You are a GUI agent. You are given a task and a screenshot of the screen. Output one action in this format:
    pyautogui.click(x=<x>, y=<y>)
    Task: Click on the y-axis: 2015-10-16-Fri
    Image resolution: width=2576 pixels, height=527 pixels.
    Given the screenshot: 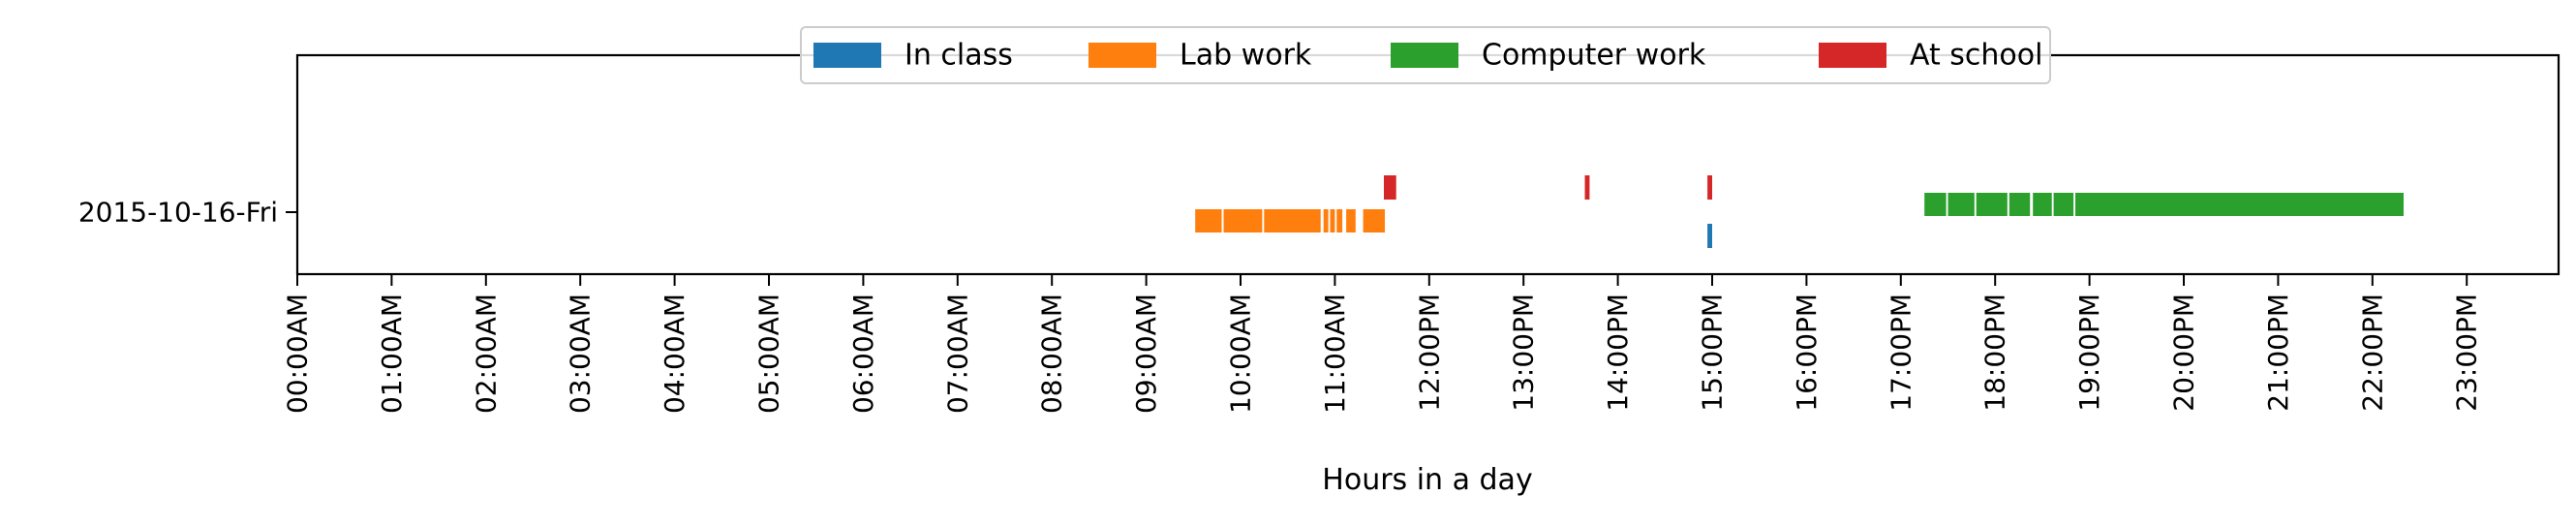 What is the action you would take?
    pyautogui.click(x=187, y=213)
    